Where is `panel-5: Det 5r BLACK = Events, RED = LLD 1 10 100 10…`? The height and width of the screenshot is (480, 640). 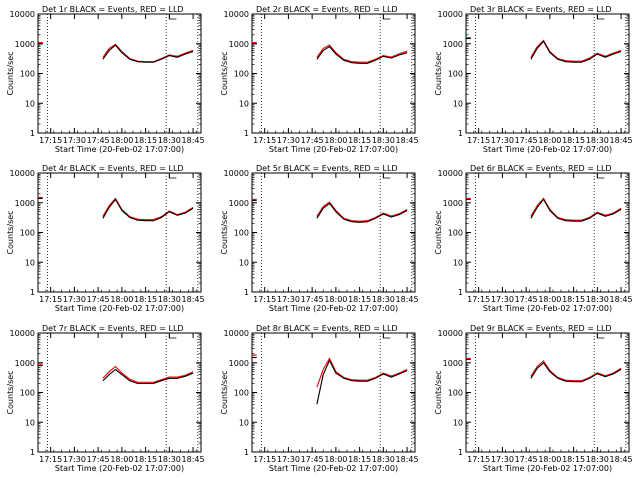
panel-5: Det 5r BLACK = Events, RED = LLD 1 10 100 10… is located at coordinates (319, 238).